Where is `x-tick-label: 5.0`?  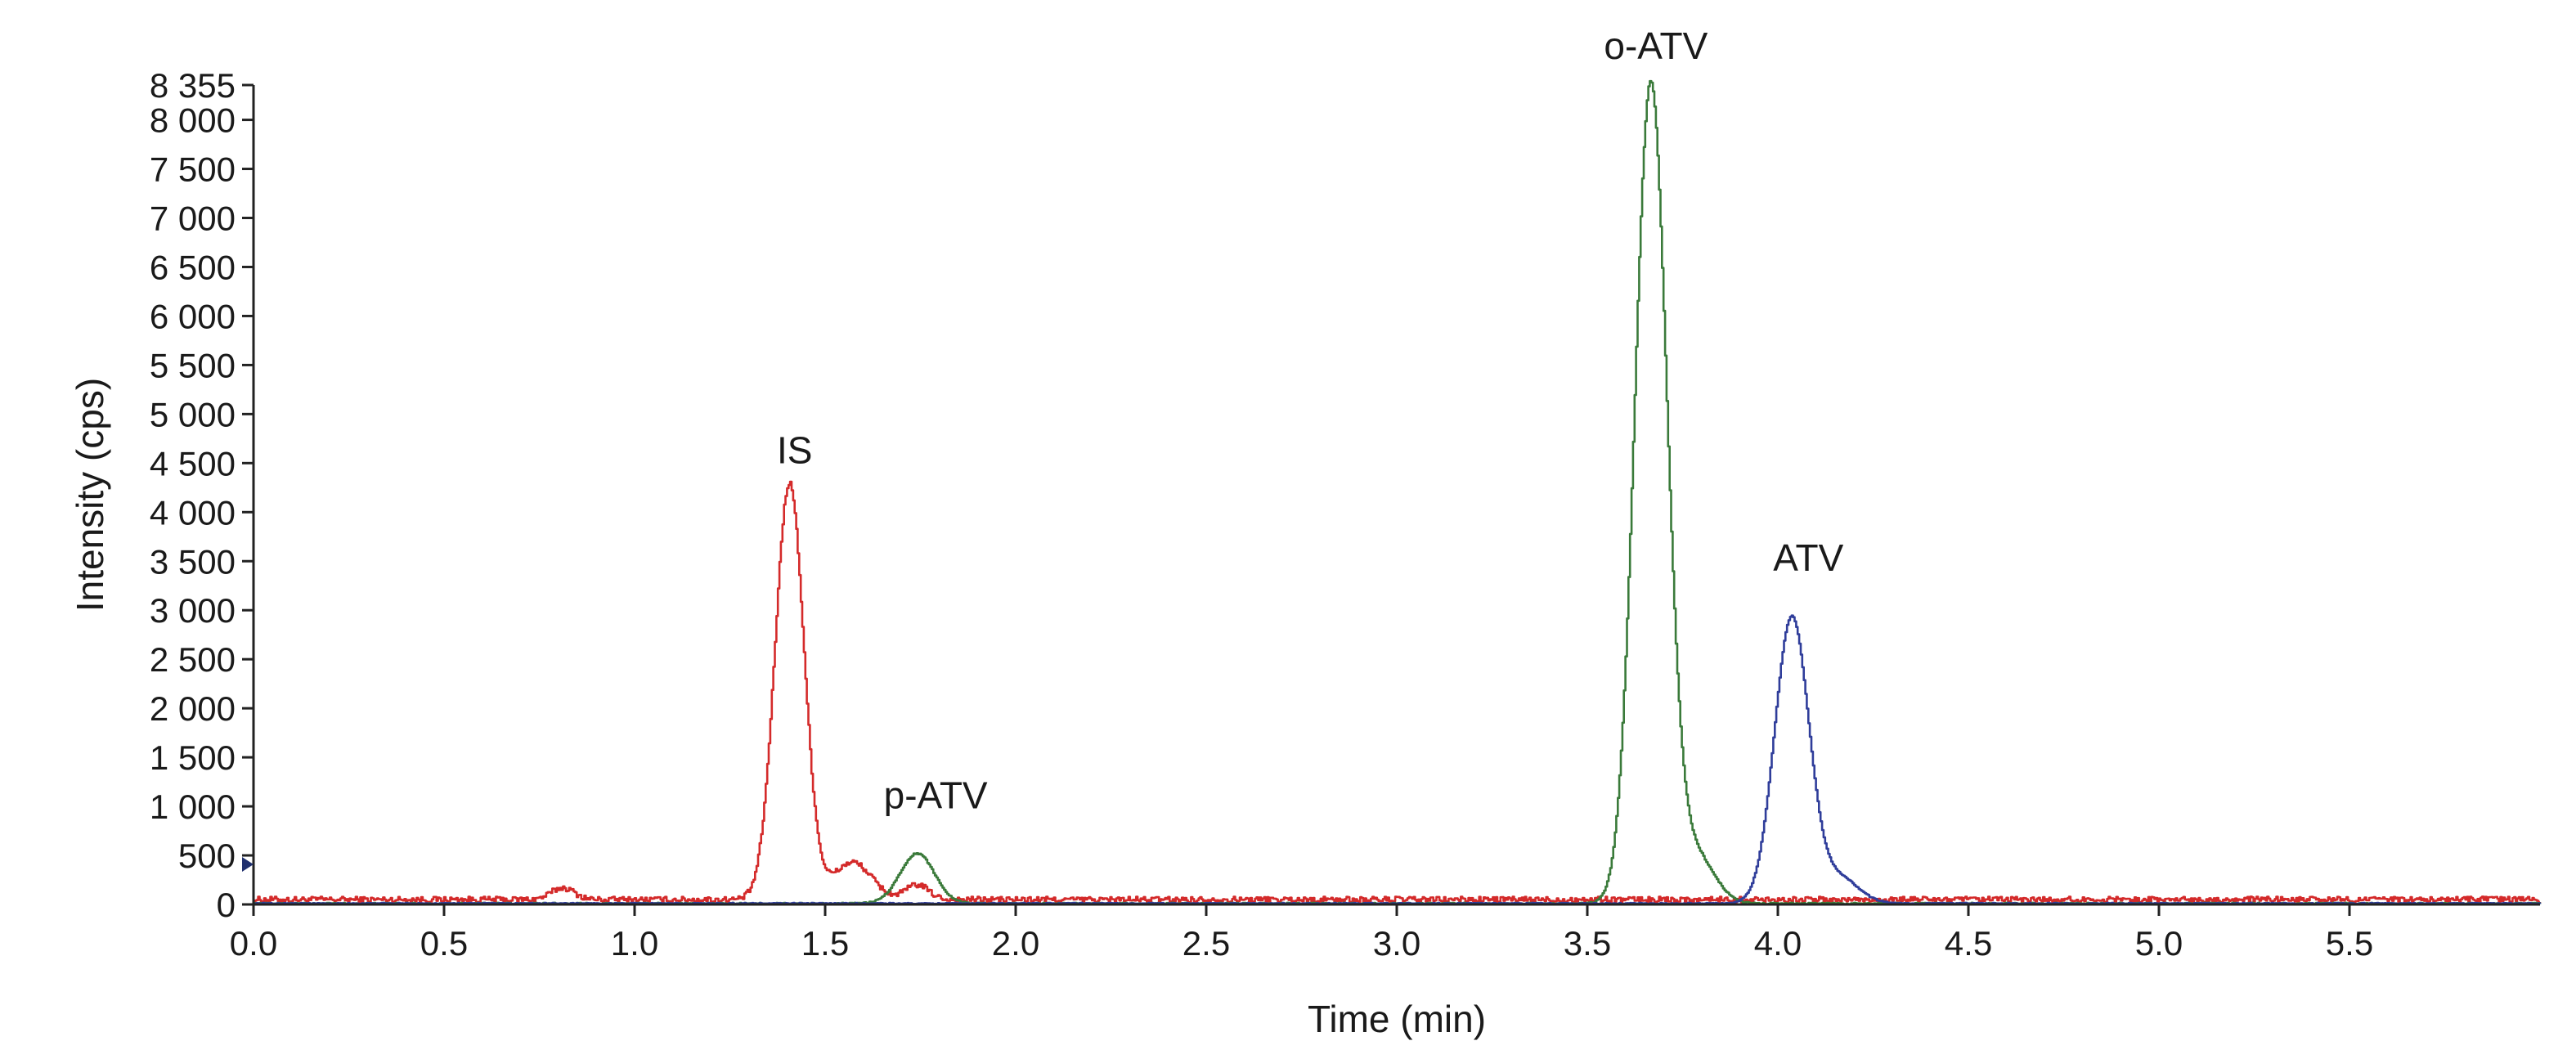 x-tick-label: 5.0 is located at coordinates (2159, 943).